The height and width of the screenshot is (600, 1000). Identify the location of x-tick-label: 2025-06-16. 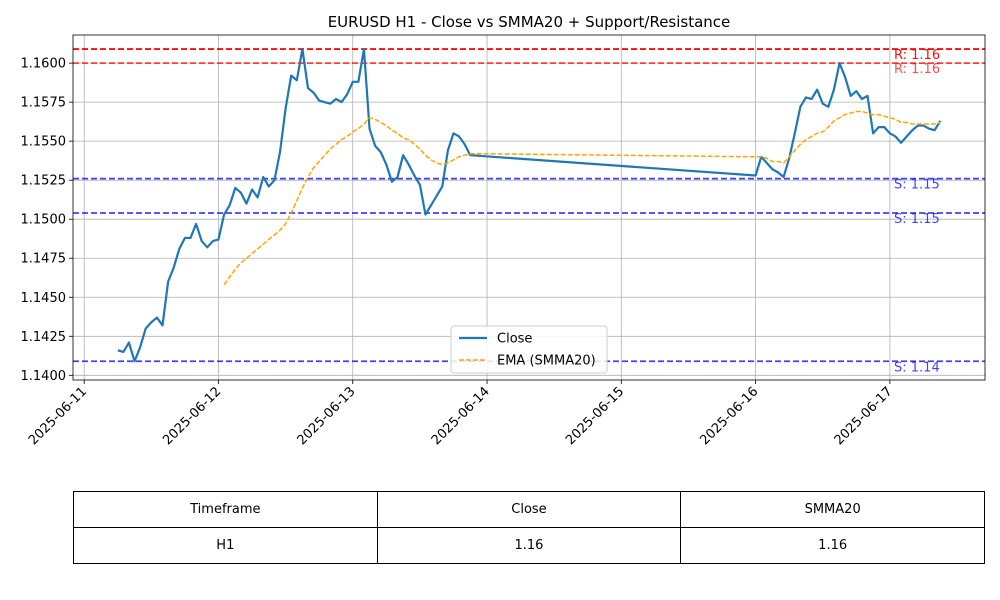
(729, 416).